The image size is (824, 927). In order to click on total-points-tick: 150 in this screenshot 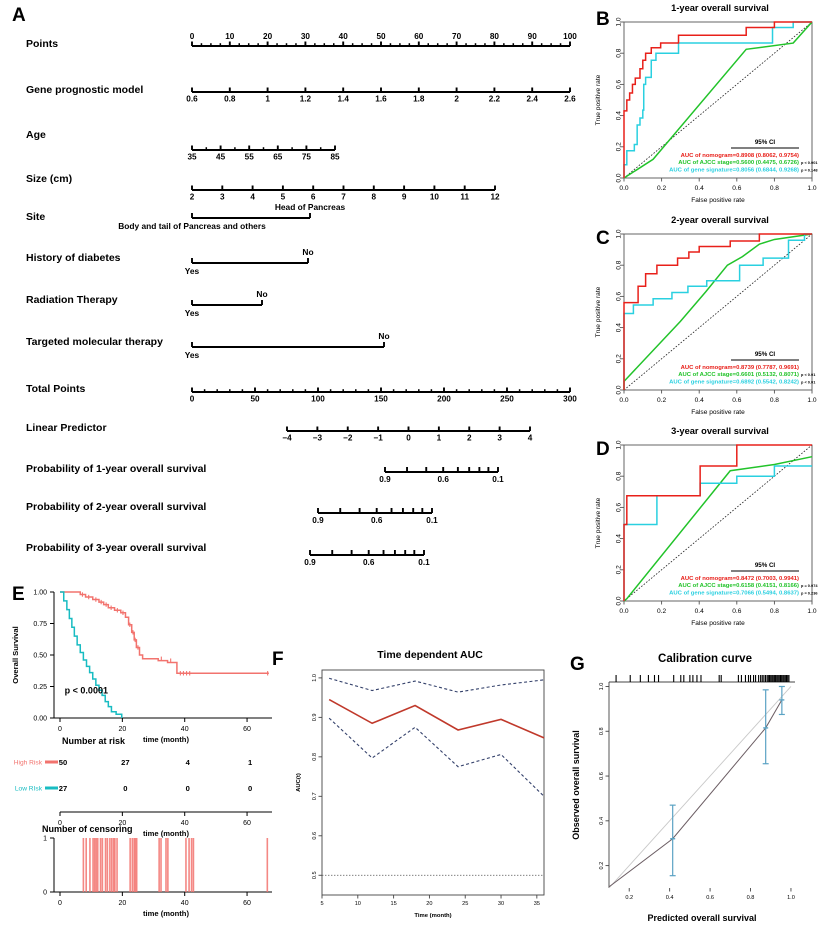, I will do `click(381, 399)`.